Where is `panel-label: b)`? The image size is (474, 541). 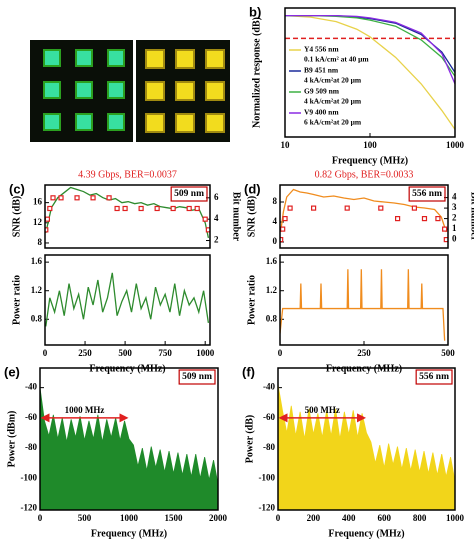
panel-label: b) is located at coordinates (255, 11).